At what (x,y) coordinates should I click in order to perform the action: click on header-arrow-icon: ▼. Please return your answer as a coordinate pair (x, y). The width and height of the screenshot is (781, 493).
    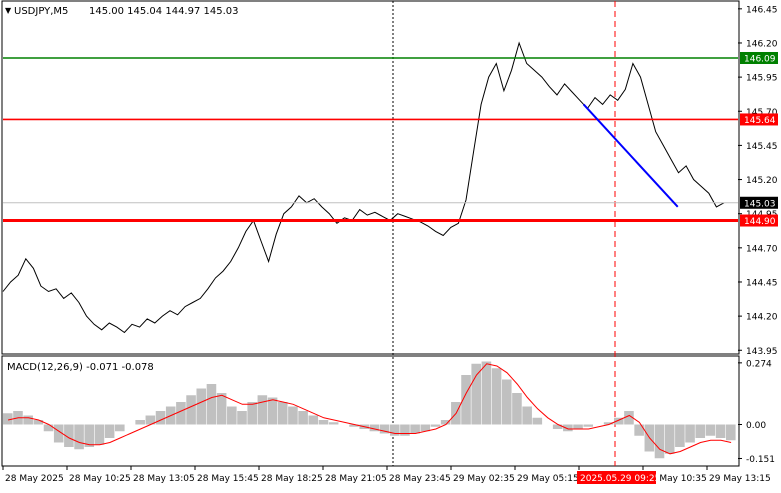
    Looking at the image, I should click on (8, 10).